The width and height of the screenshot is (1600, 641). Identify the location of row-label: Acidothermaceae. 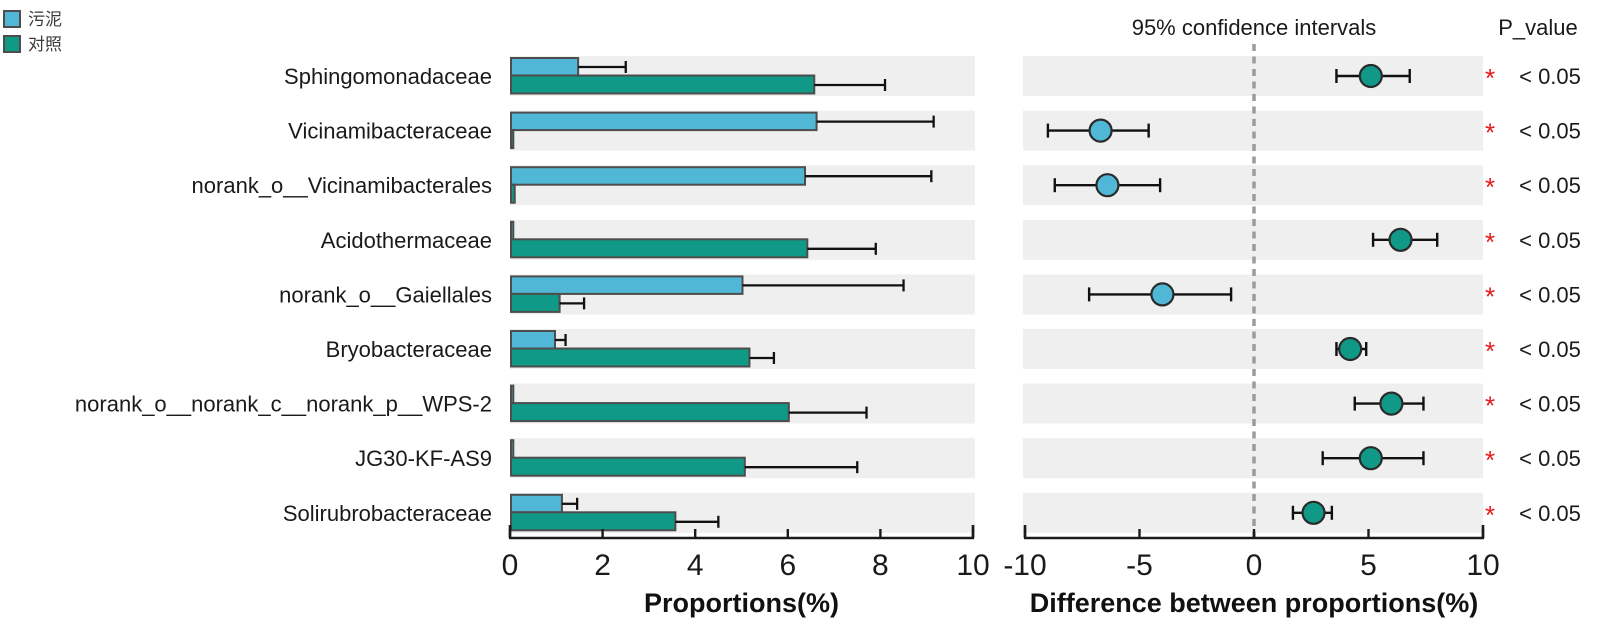
(406, 240).